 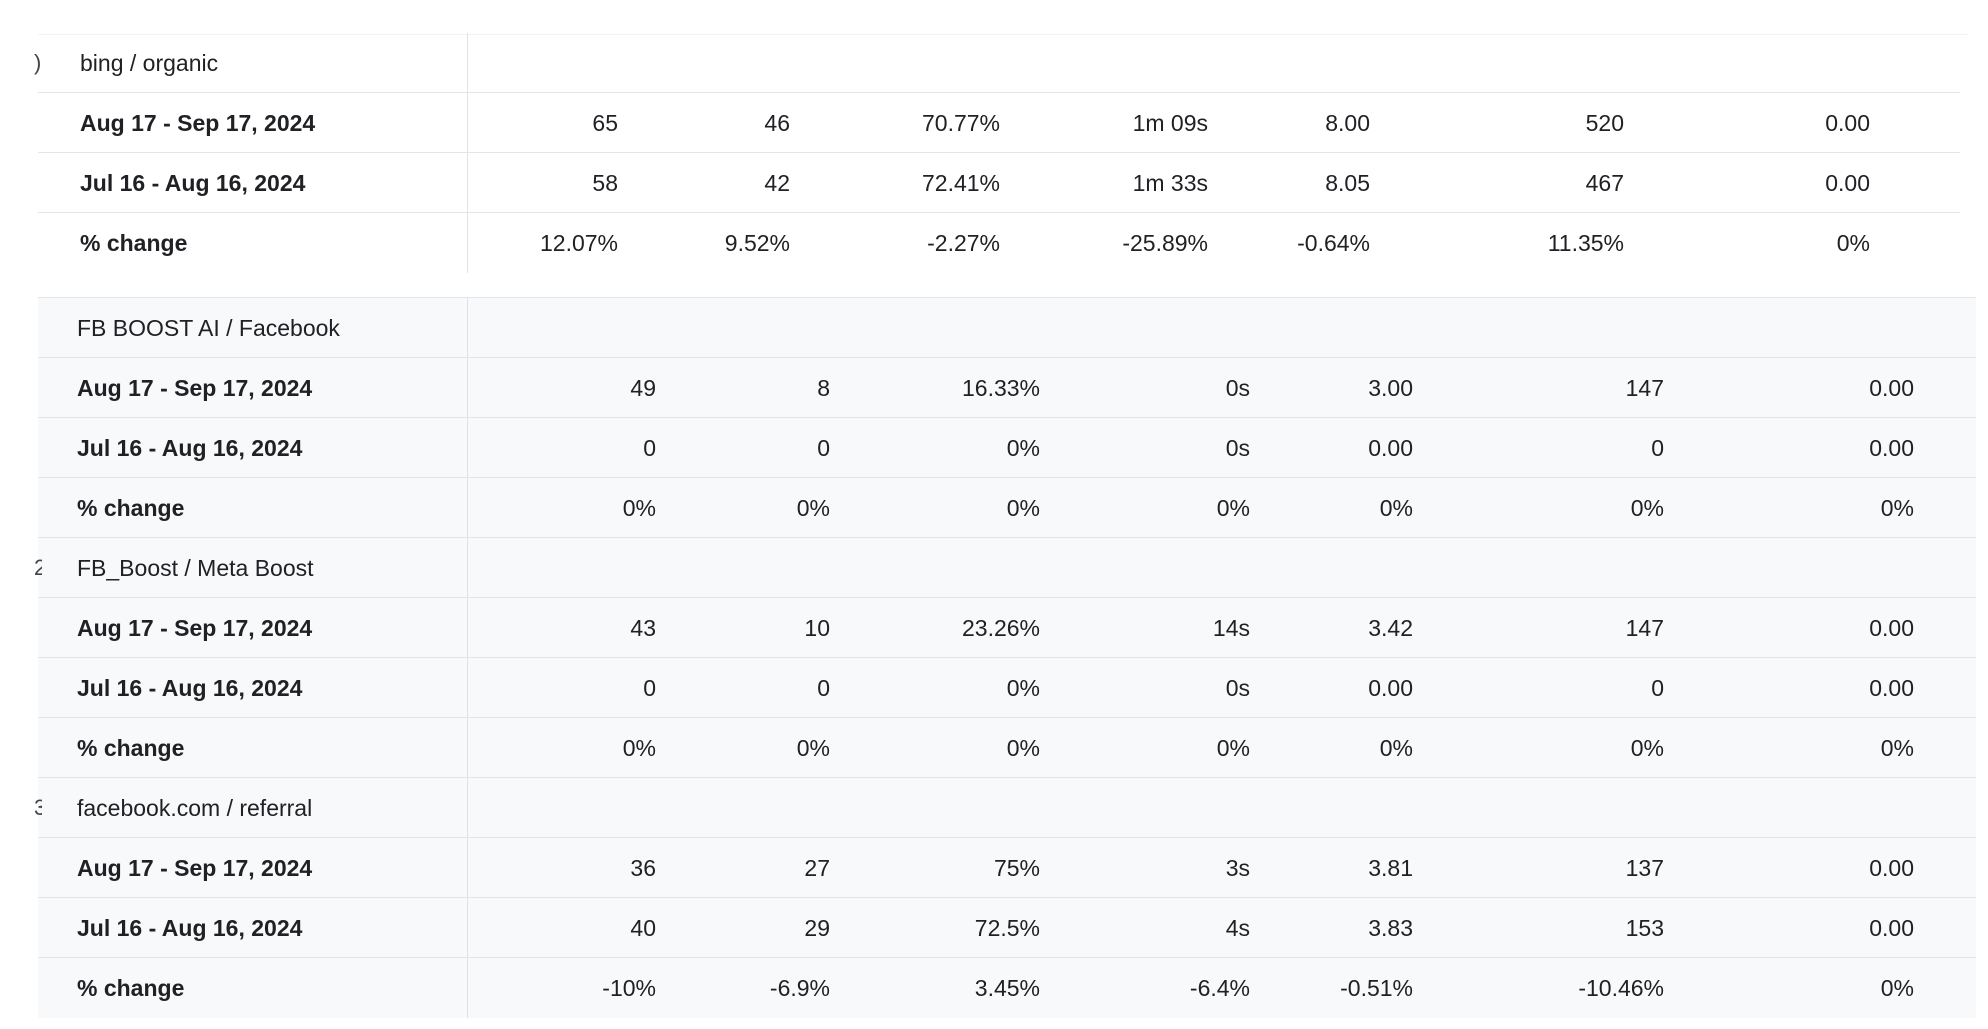 What do you see at coordinates (1016, 868) in the screenshot?
I see `cell-engagement-rate: 75%` at bounding box center [1016, 868].